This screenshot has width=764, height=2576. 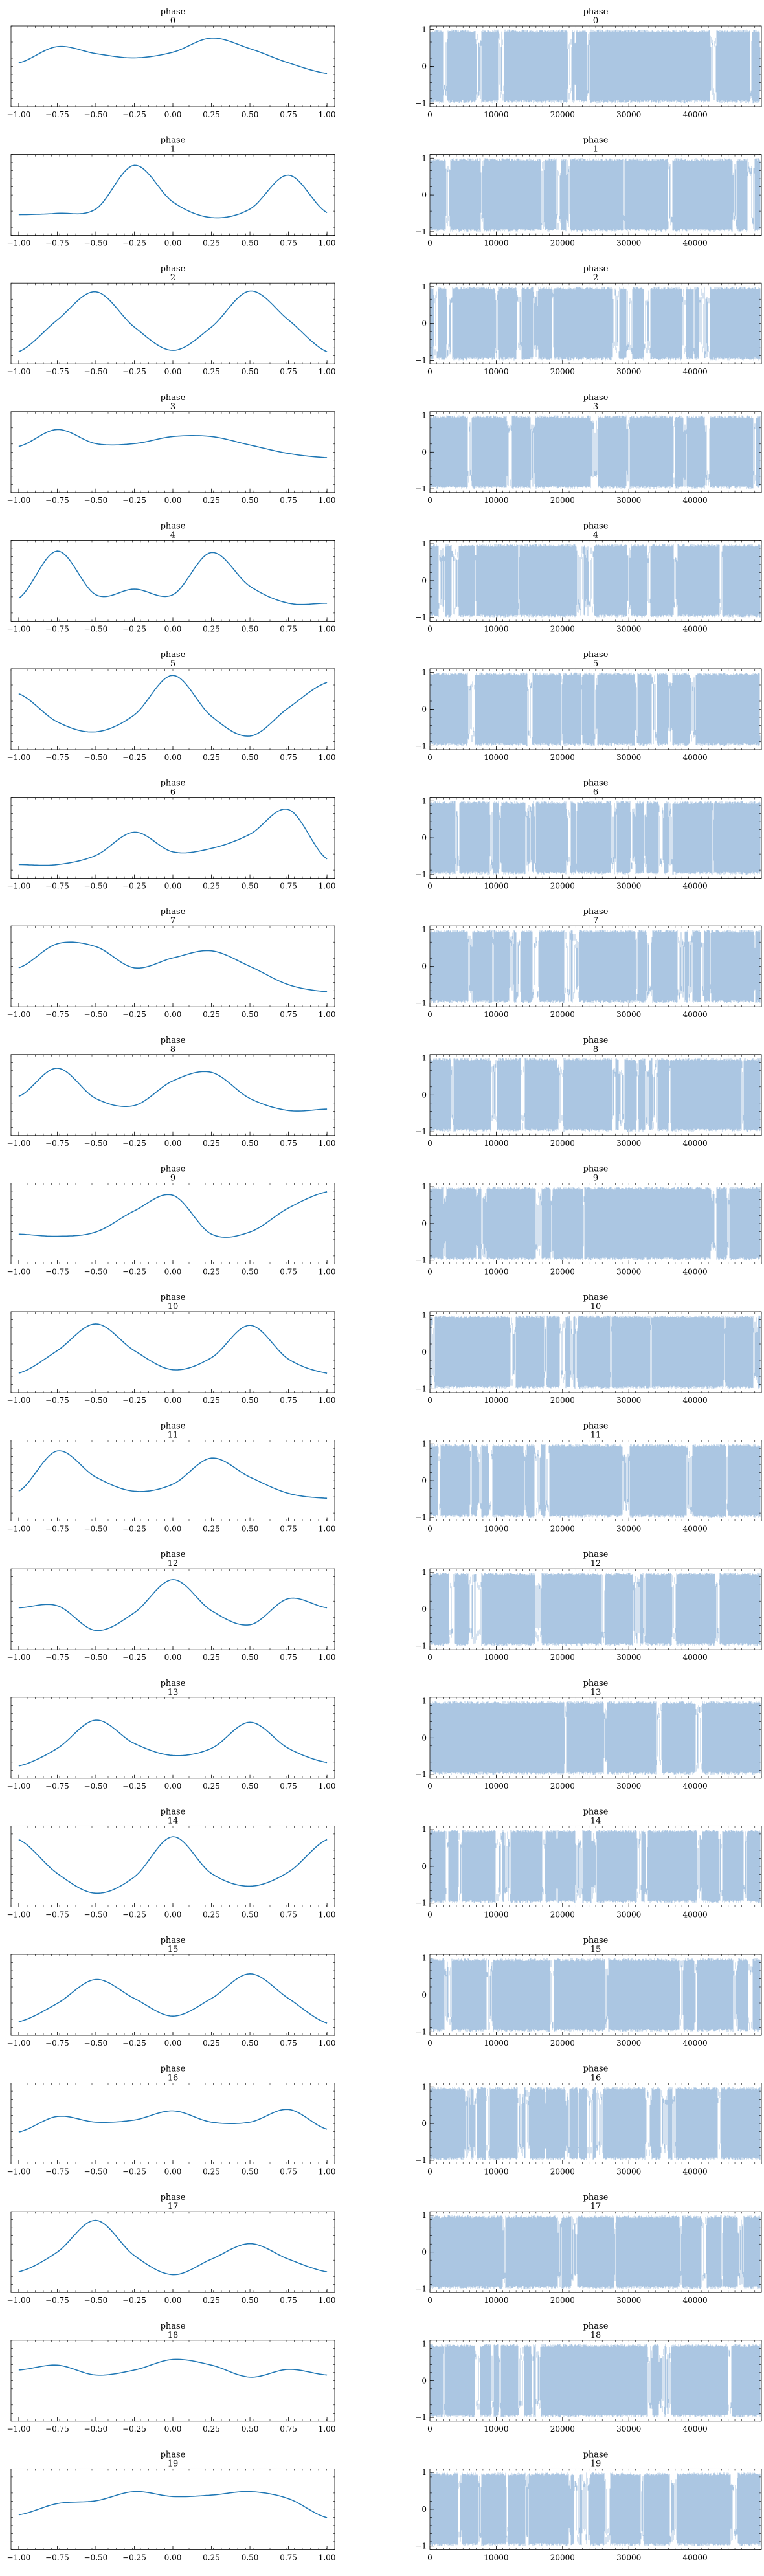 What do you see at coordinates (421, 1646) in the screenshot?
I see `trace-ytick-label: −1` at bounding box center [421, 1646].